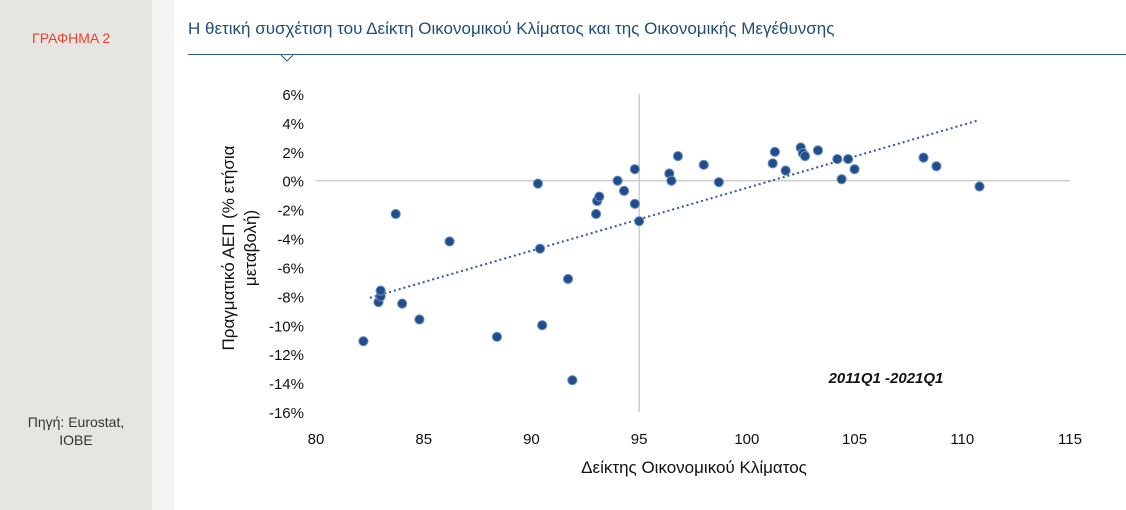  Describe the element at coordinates (76, 255) in the screenshot. I see `sidebar-panel: ΓΡΑΦΗΜΑ 2 Πηγή: Eurostat, IOBE` at that location.